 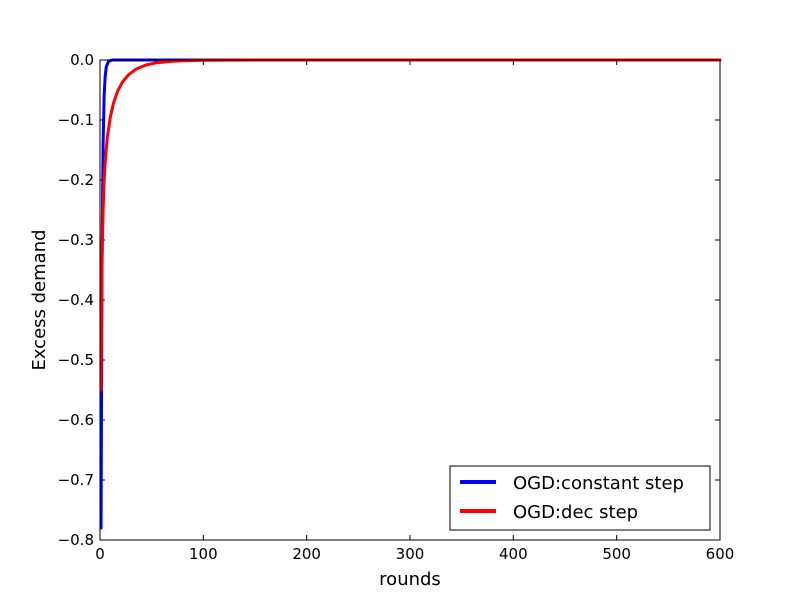 What do you see at coordinates (203, 554) in the screenshot?
I see `x-tick-label: 100` at bounding box center [203, 554].